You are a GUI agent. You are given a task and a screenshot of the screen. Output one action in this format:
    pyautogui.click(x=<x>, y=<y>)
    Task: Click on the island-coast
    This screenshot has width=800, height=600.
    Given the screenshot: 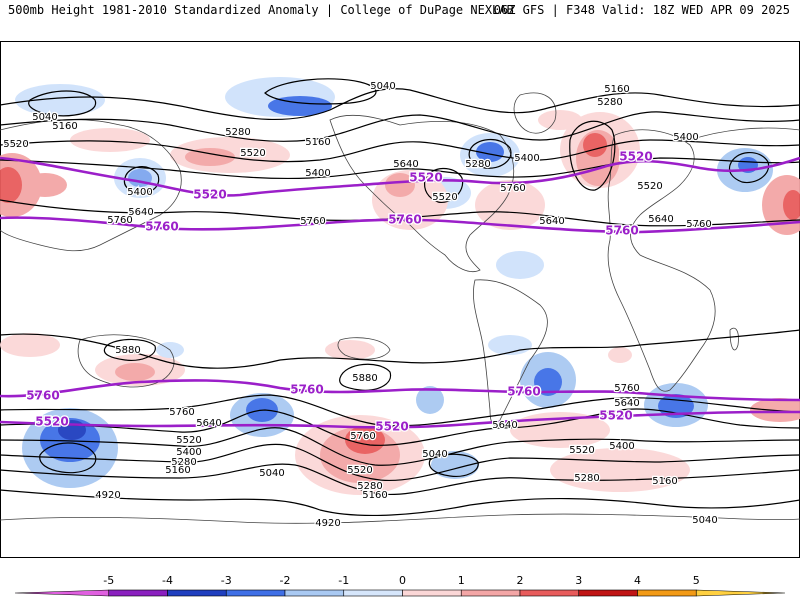 What is the action you would take?
    pyautogui.click(x=364, y=348)
    